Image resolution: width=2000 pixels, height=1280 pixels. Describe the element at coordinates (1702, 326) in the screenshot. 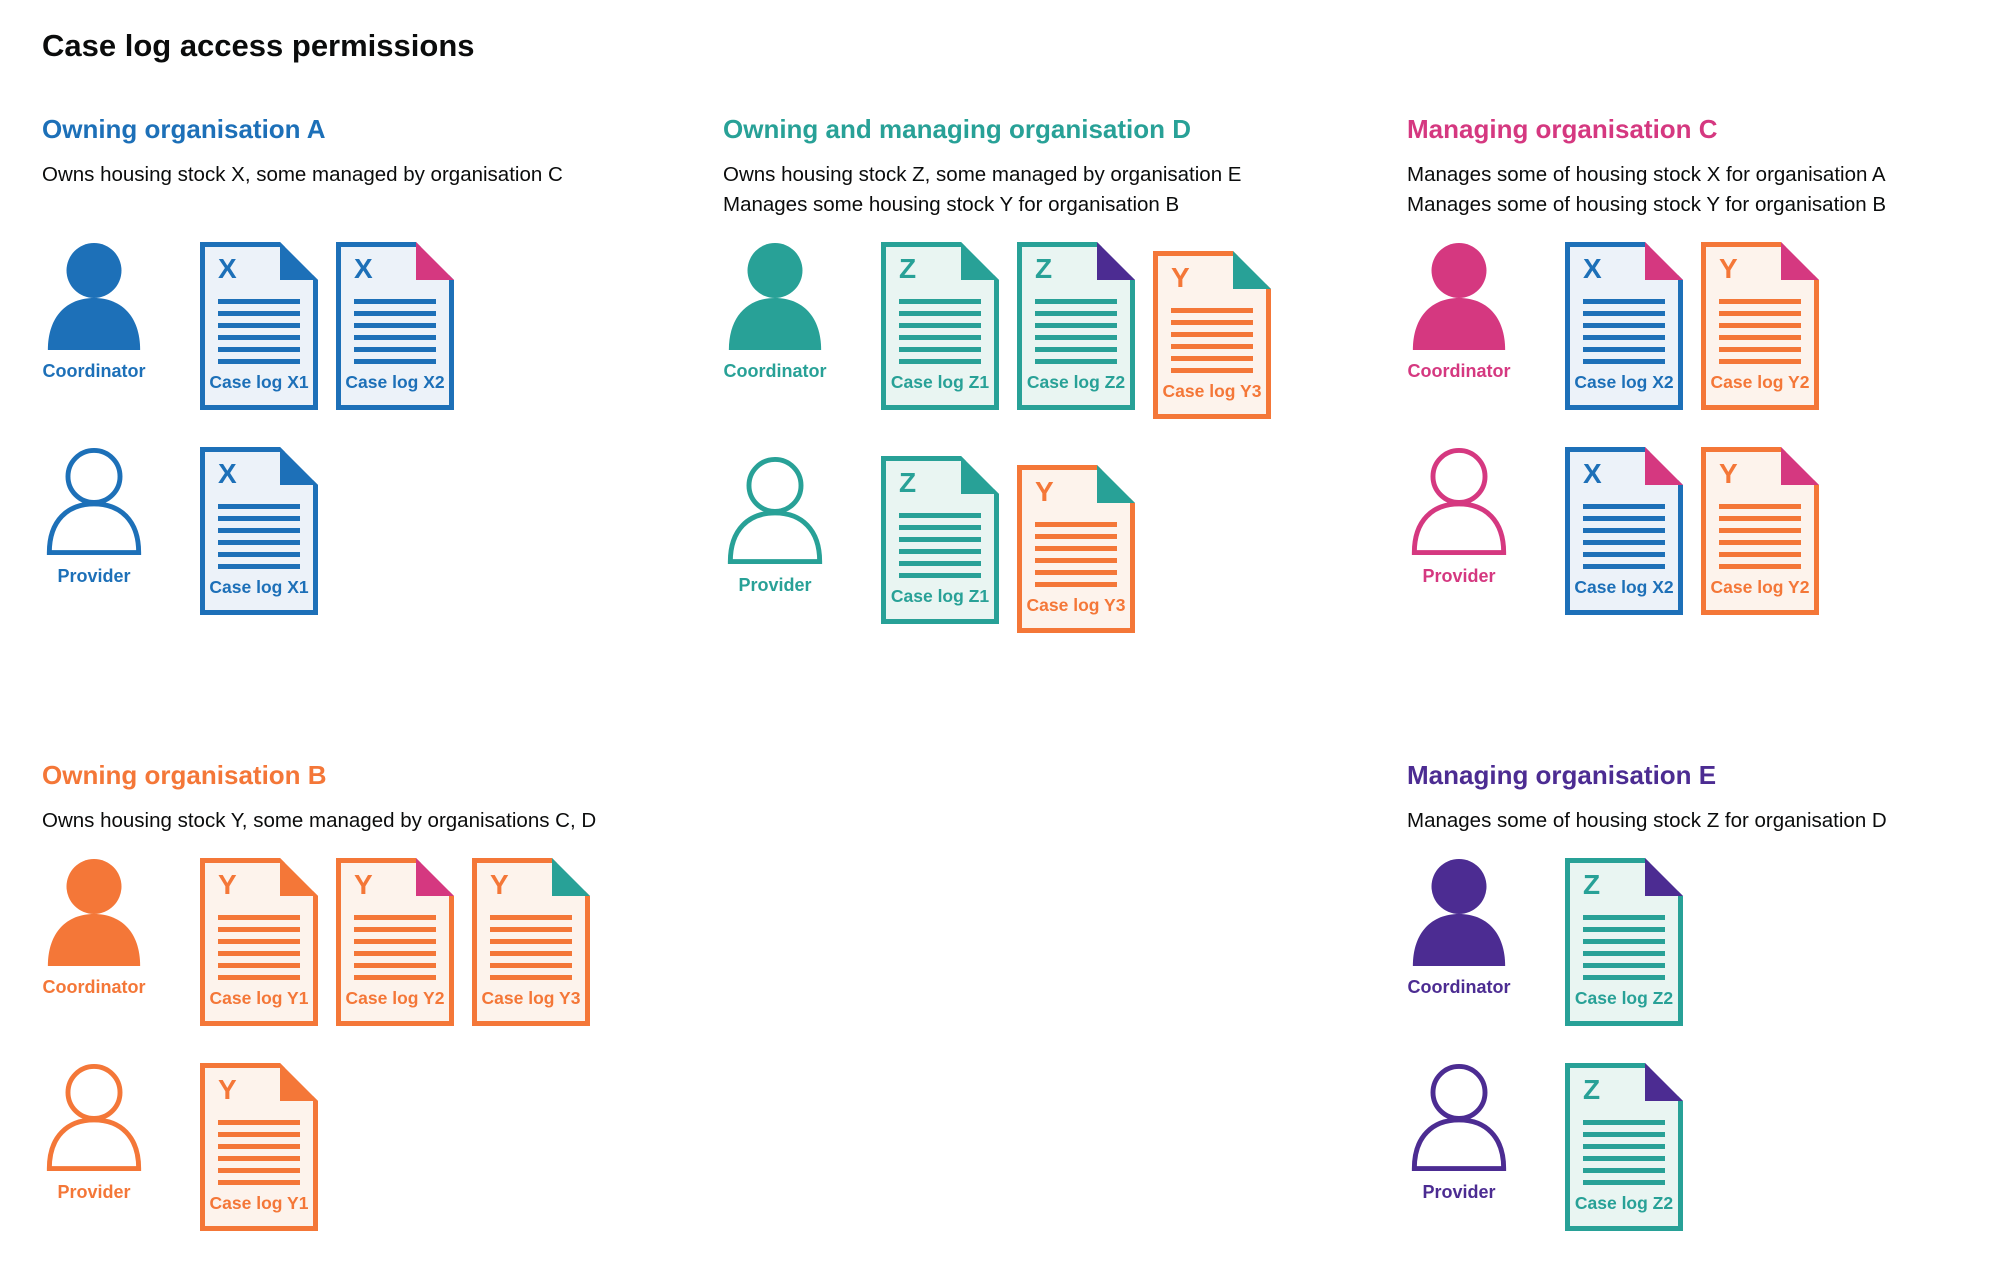

I see `permission-row-coordinator: Coordinator X Case log X2 Y Case log Y2` at that location.